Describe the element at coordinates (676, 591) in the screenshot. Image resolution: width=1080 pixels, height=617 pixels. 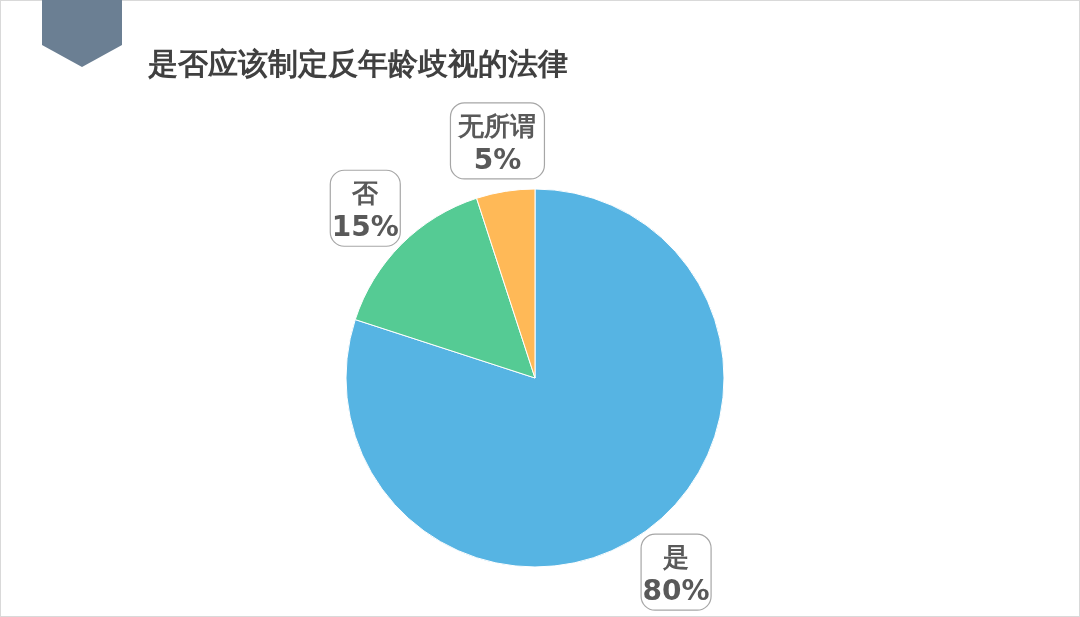
I see `data-label: 80%` at that location.